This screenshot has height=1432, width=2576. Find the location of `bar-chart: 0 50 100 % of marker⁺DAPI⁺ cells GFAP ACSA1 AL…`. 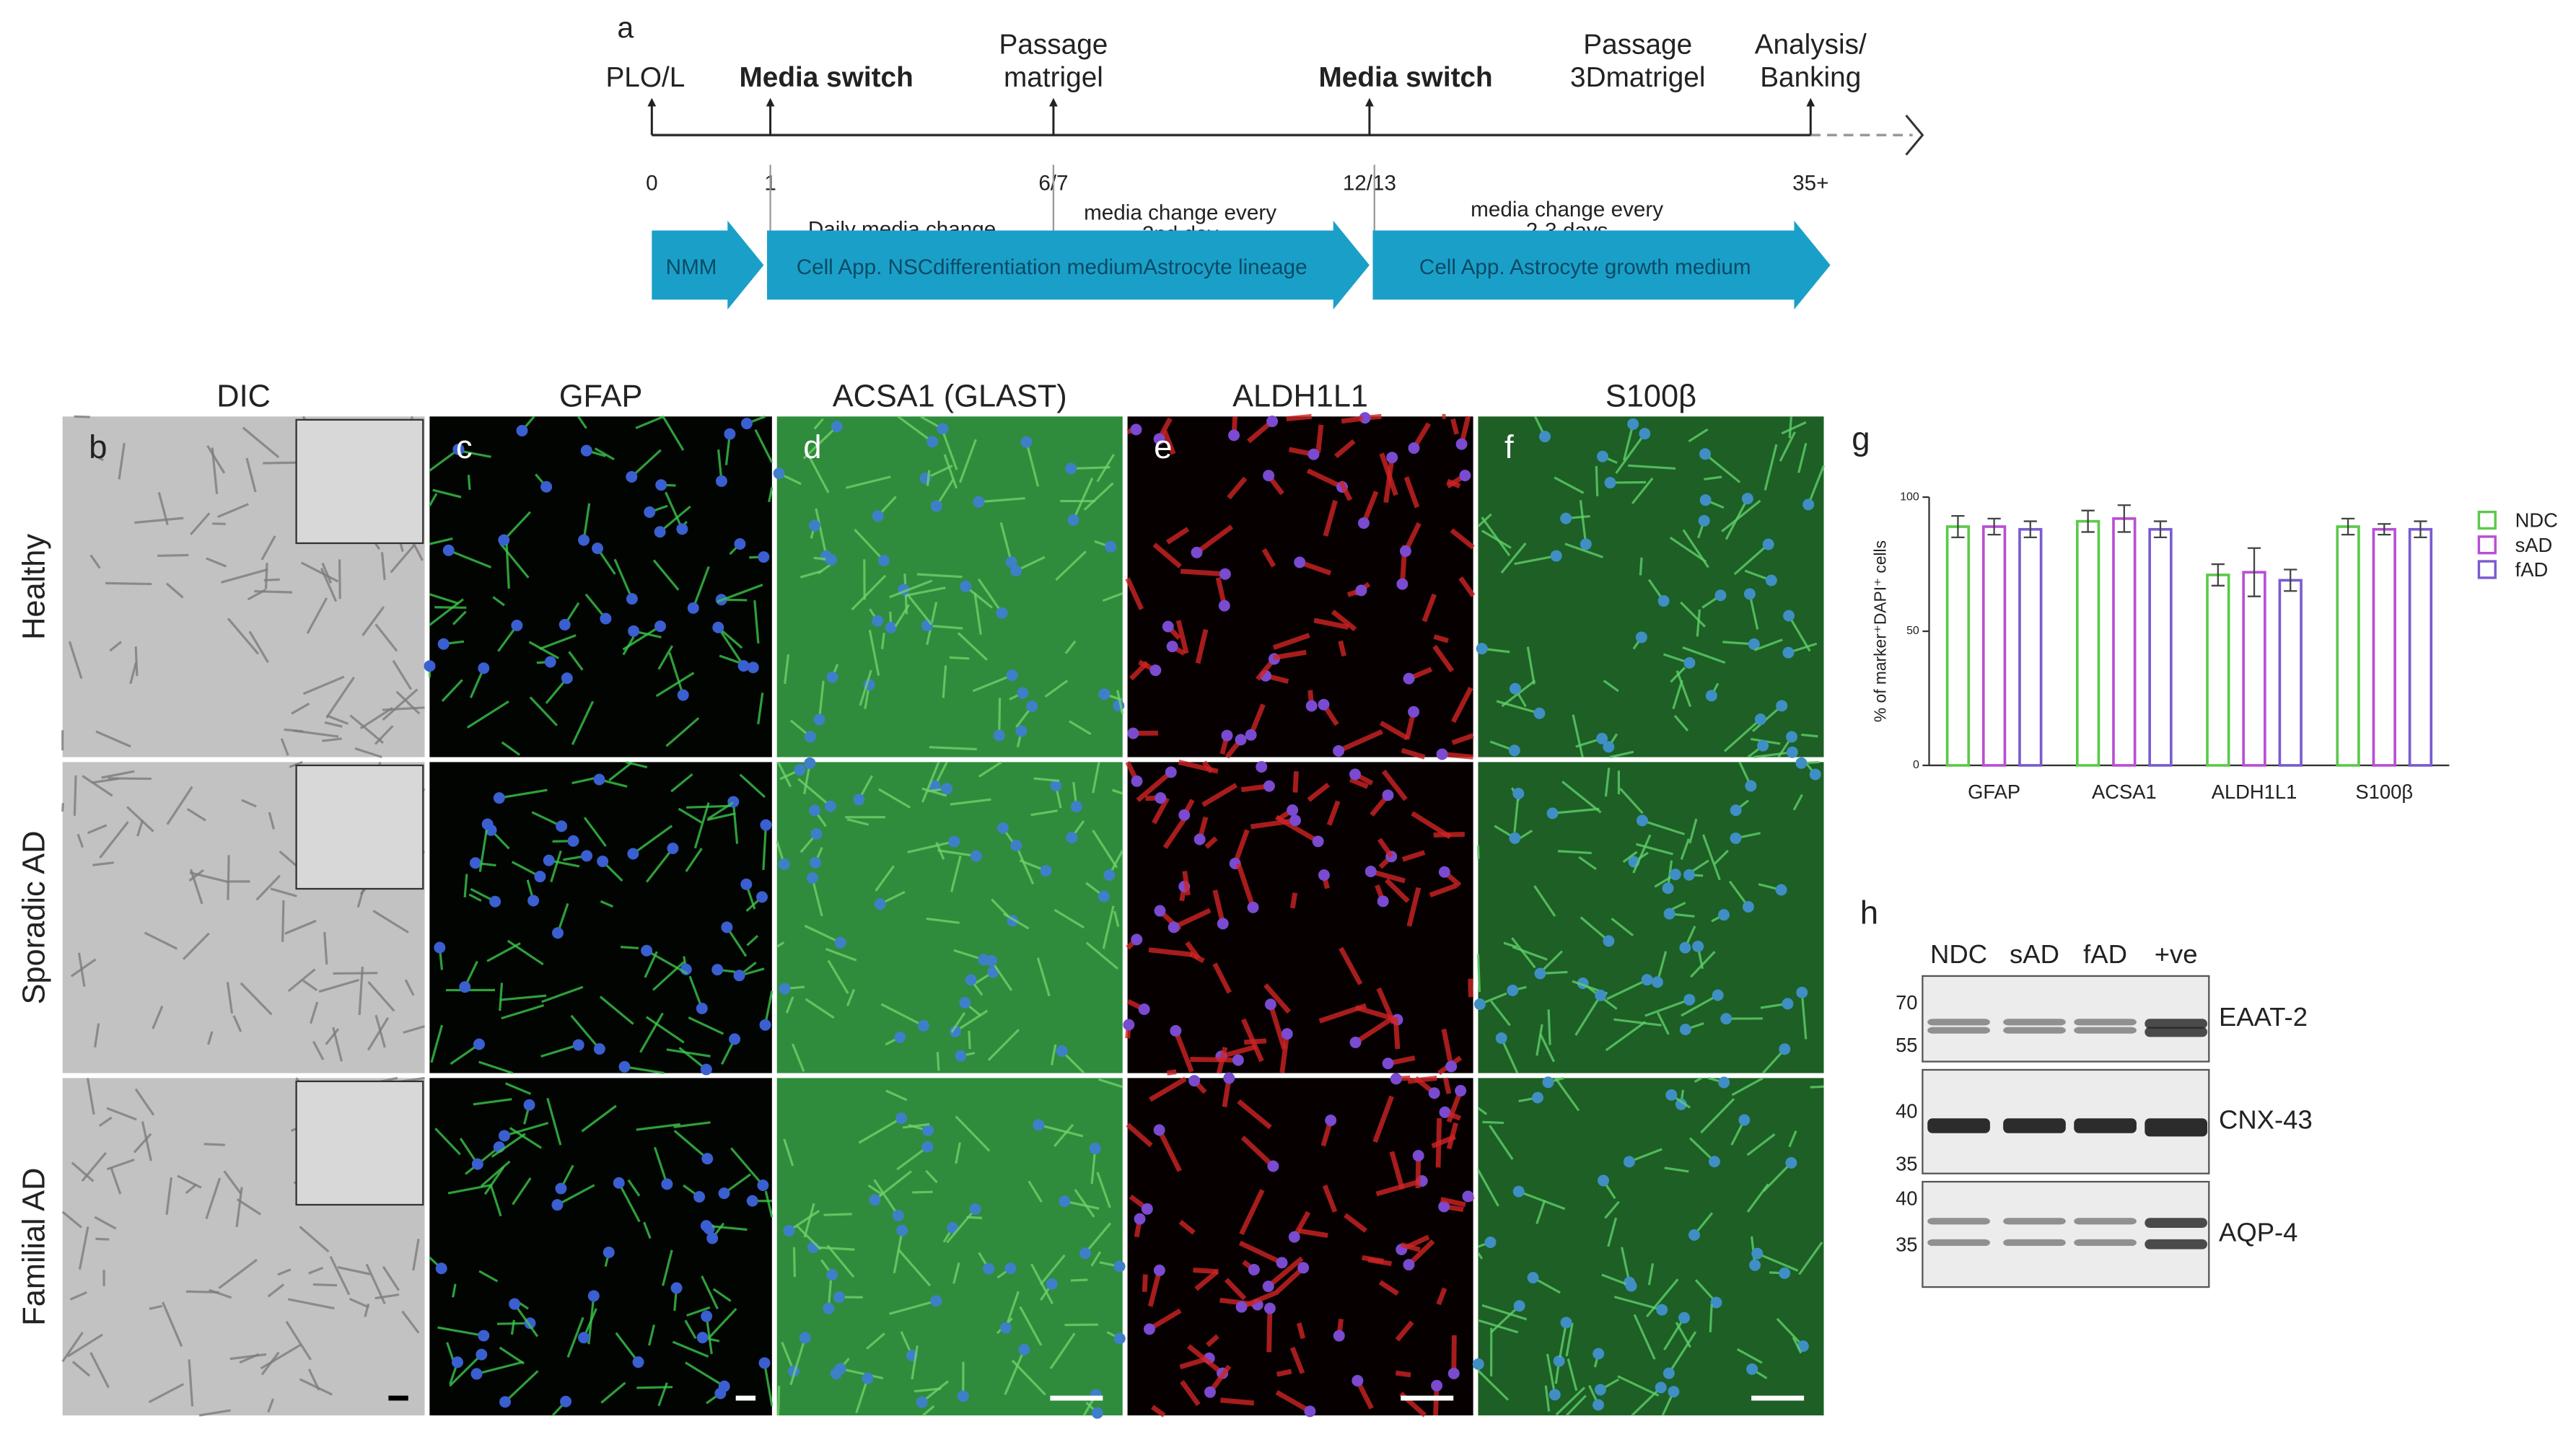

bar-chart: 0 50 100 % of marker⁺DAPI⁺ cells GFAP ACSA1 AL… is located at coordinates (2213, 647).